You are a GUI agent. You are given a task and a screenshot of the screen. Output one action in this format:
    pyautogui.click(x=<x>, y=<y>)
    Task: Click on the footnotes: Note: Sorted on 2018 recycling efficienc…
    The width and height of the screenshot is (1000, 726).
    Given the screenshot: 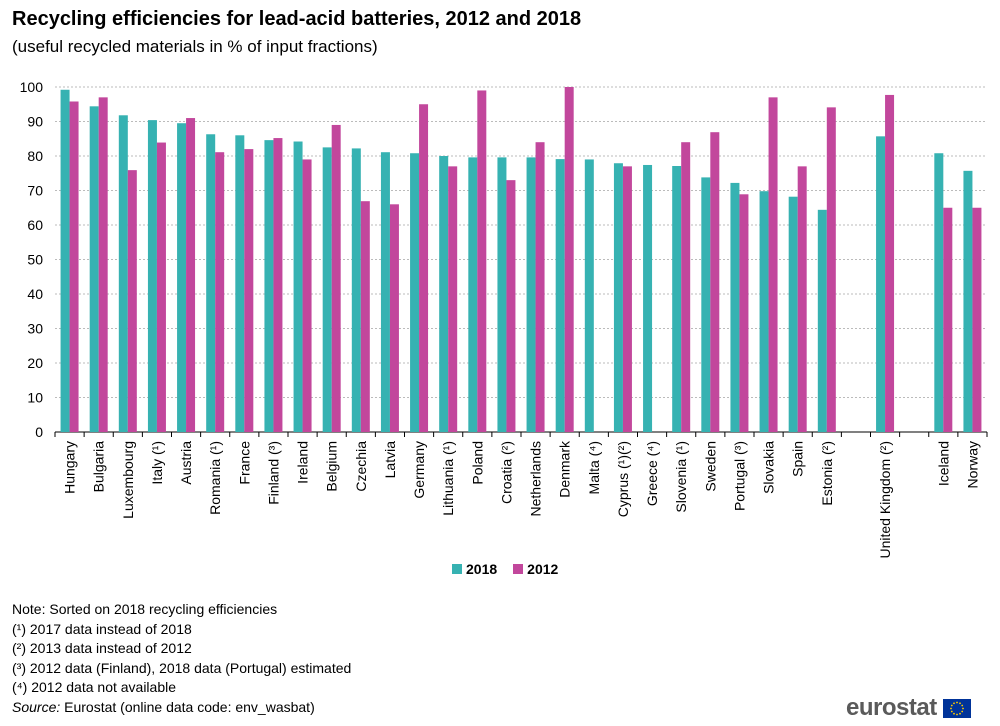 What is the action you would take?
    pyautogui.click(x=181, y=658)
    